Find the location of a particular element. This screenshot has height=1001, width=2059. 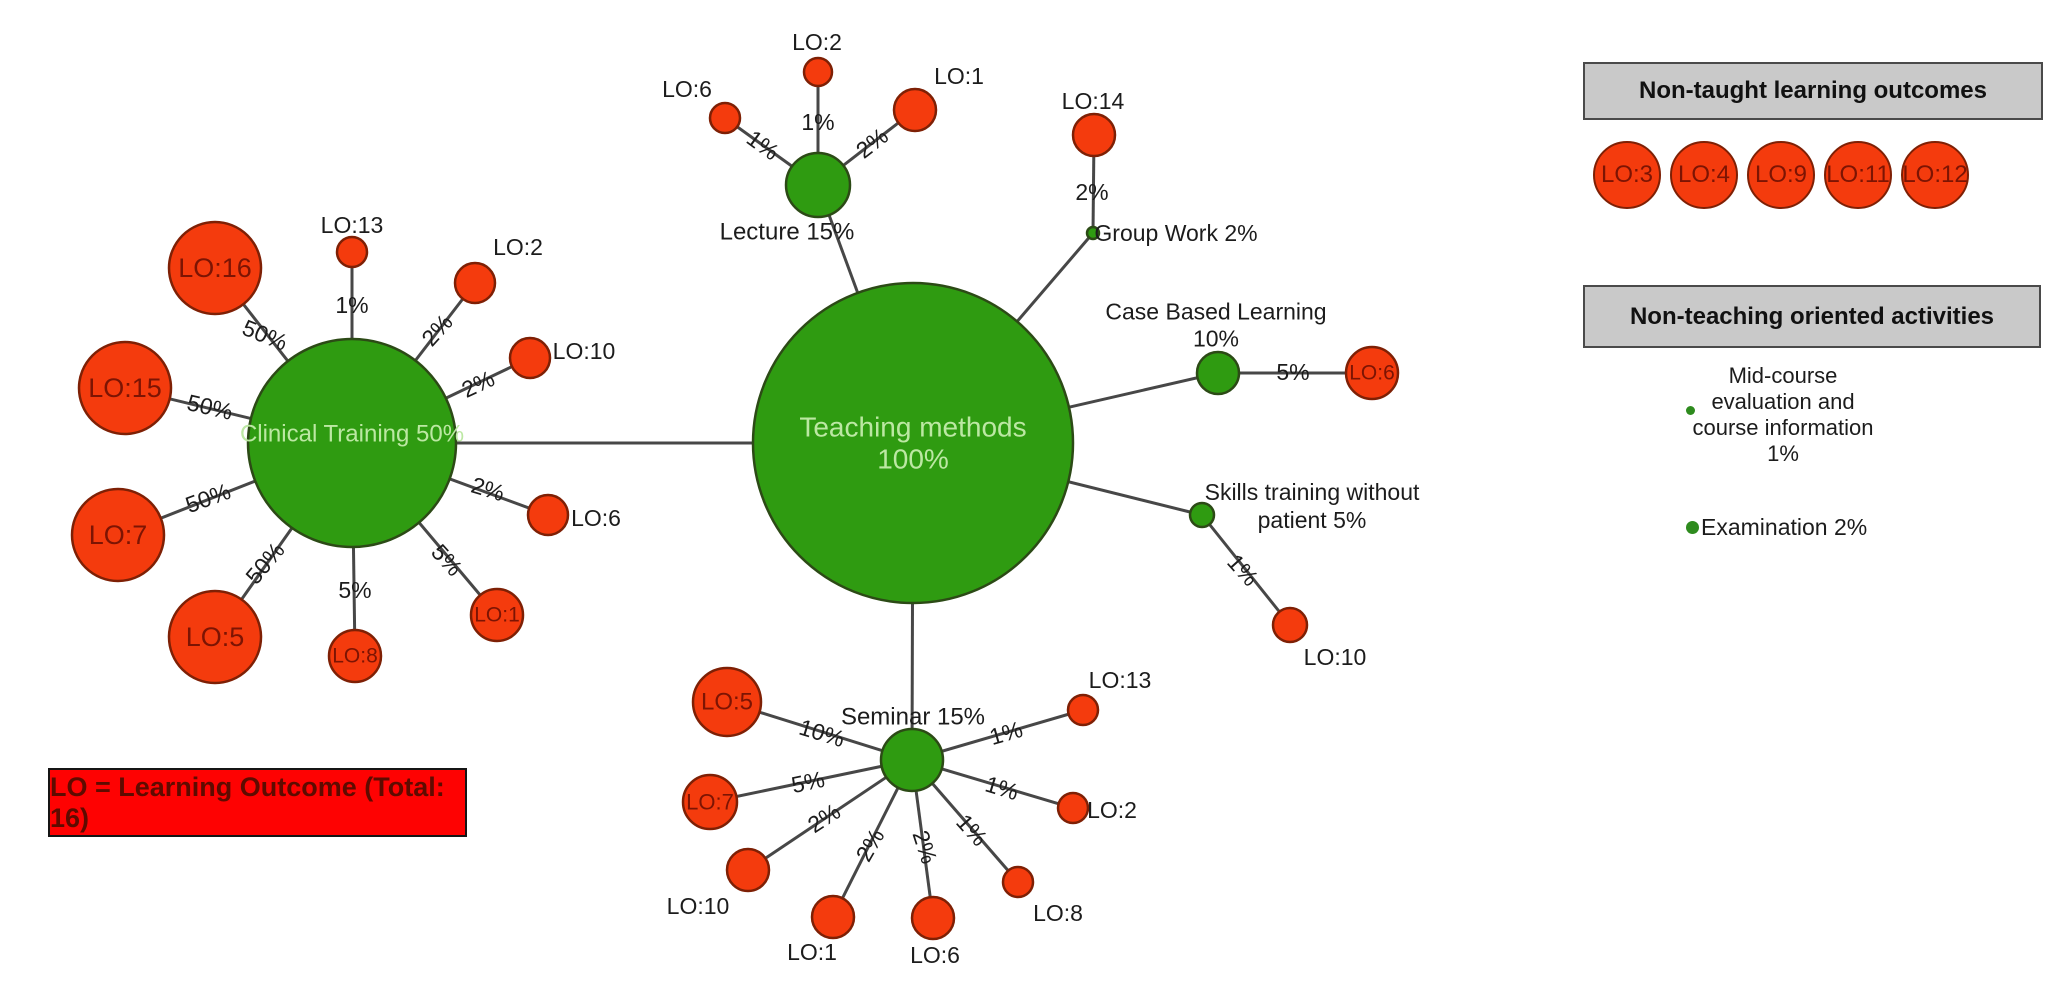

node-groupwork is located at coordinates (1093, 233).